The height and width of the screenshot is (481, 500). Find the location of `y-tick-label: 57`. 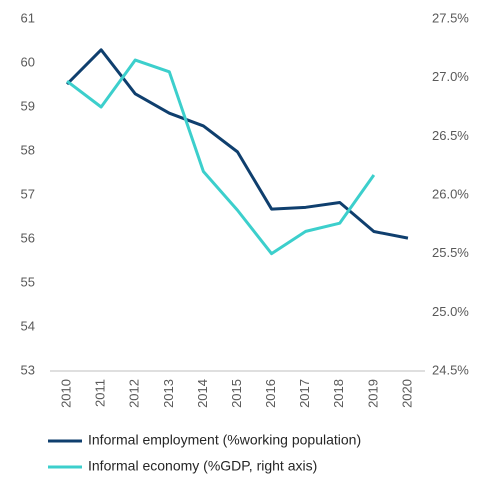

y-tick-label: 57 is located at coordinates (28, 193).